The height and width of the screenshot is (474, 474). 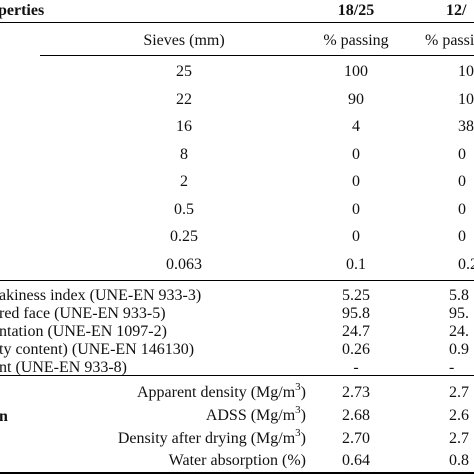 I want to click on rule-after-sieves, so click(x=237, y=280).